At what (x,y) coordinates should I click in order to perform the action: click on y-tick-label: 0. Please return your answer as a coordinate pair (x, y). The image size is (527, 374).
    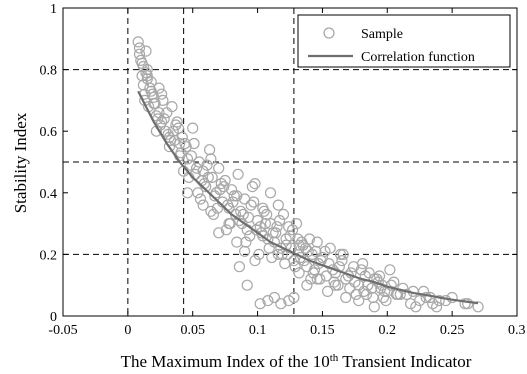
    Looking at the image, I should click on (53, 317).